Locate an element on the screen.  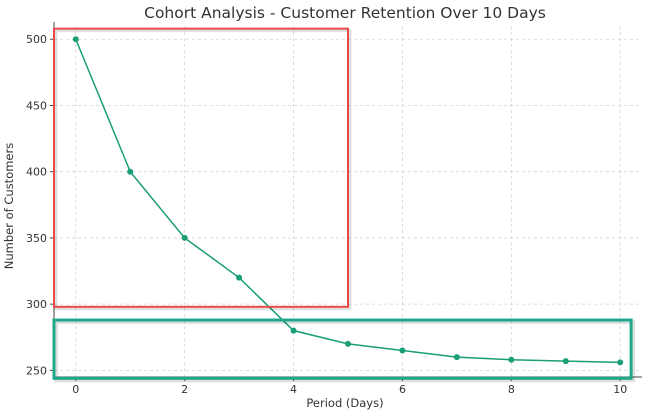
x-tick-label: 2 is located at coordinates (184, 389).